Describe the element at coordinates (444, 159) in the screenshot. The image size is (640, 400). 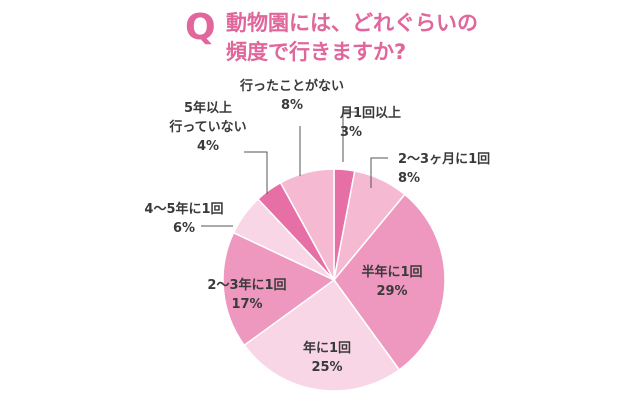
I see `slice-category-label: 2〜3ヶ月に1回` at that location.